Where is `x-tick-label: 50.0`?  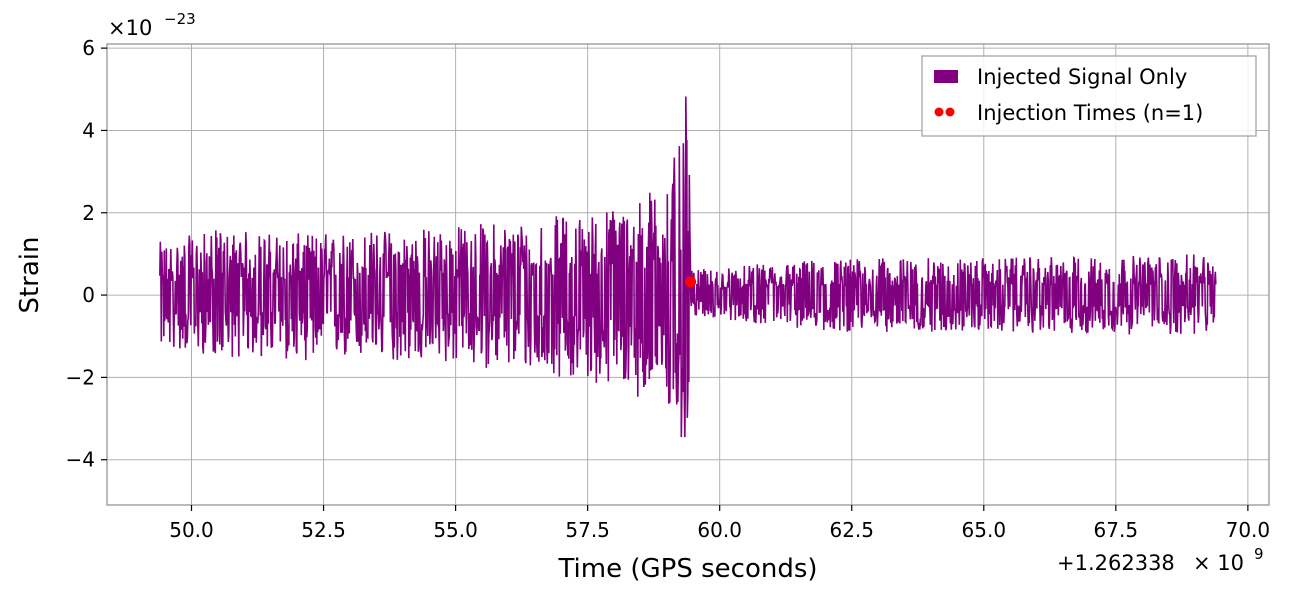
x-tick-label: 50.0 is located at coordinates (191, 530).